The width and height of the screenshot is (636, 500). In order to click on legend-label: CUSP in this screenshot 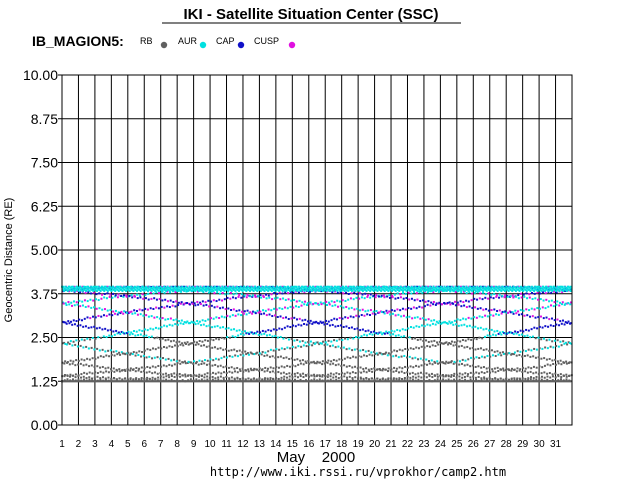, I will do `click(266, 41)`.